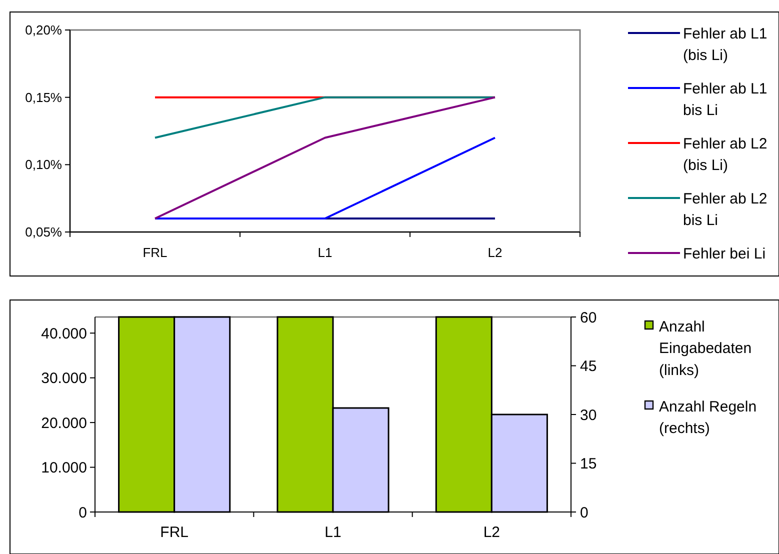 Image resolution: width=779 pixels, height=554 pixels. Describe the element at coordinates (708, 417) in the screenshot. I see `legend-label: Anzahl Regeln (rechts)` at that location.